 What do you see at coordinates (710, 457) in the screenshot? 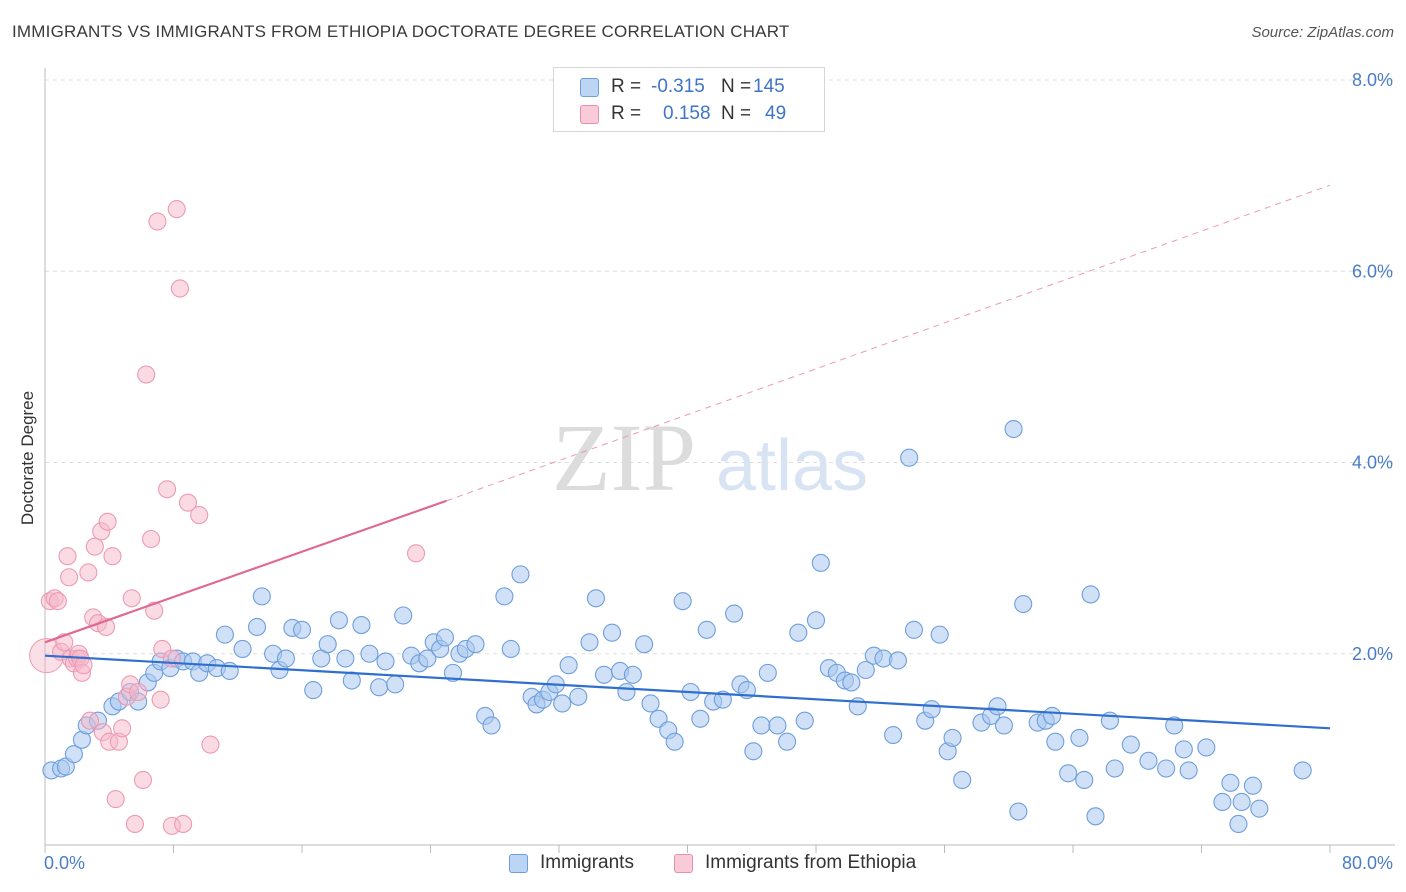
I see `watermark: ZIP atlas` at bounding box center [710, 457].